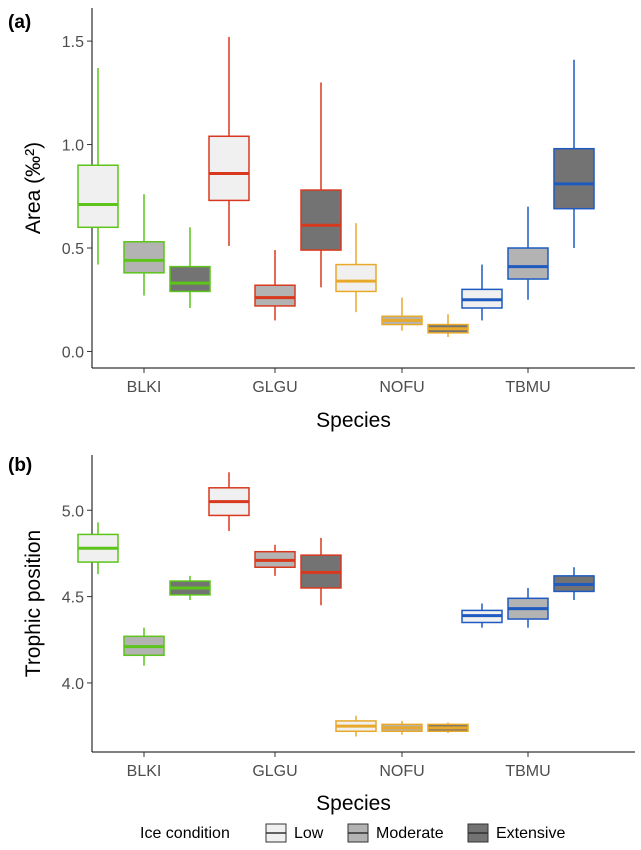 This screenshot has height=850, width=641. I want to click on legend: Ice condition Low Moderate Extensive, so click(352, 833).